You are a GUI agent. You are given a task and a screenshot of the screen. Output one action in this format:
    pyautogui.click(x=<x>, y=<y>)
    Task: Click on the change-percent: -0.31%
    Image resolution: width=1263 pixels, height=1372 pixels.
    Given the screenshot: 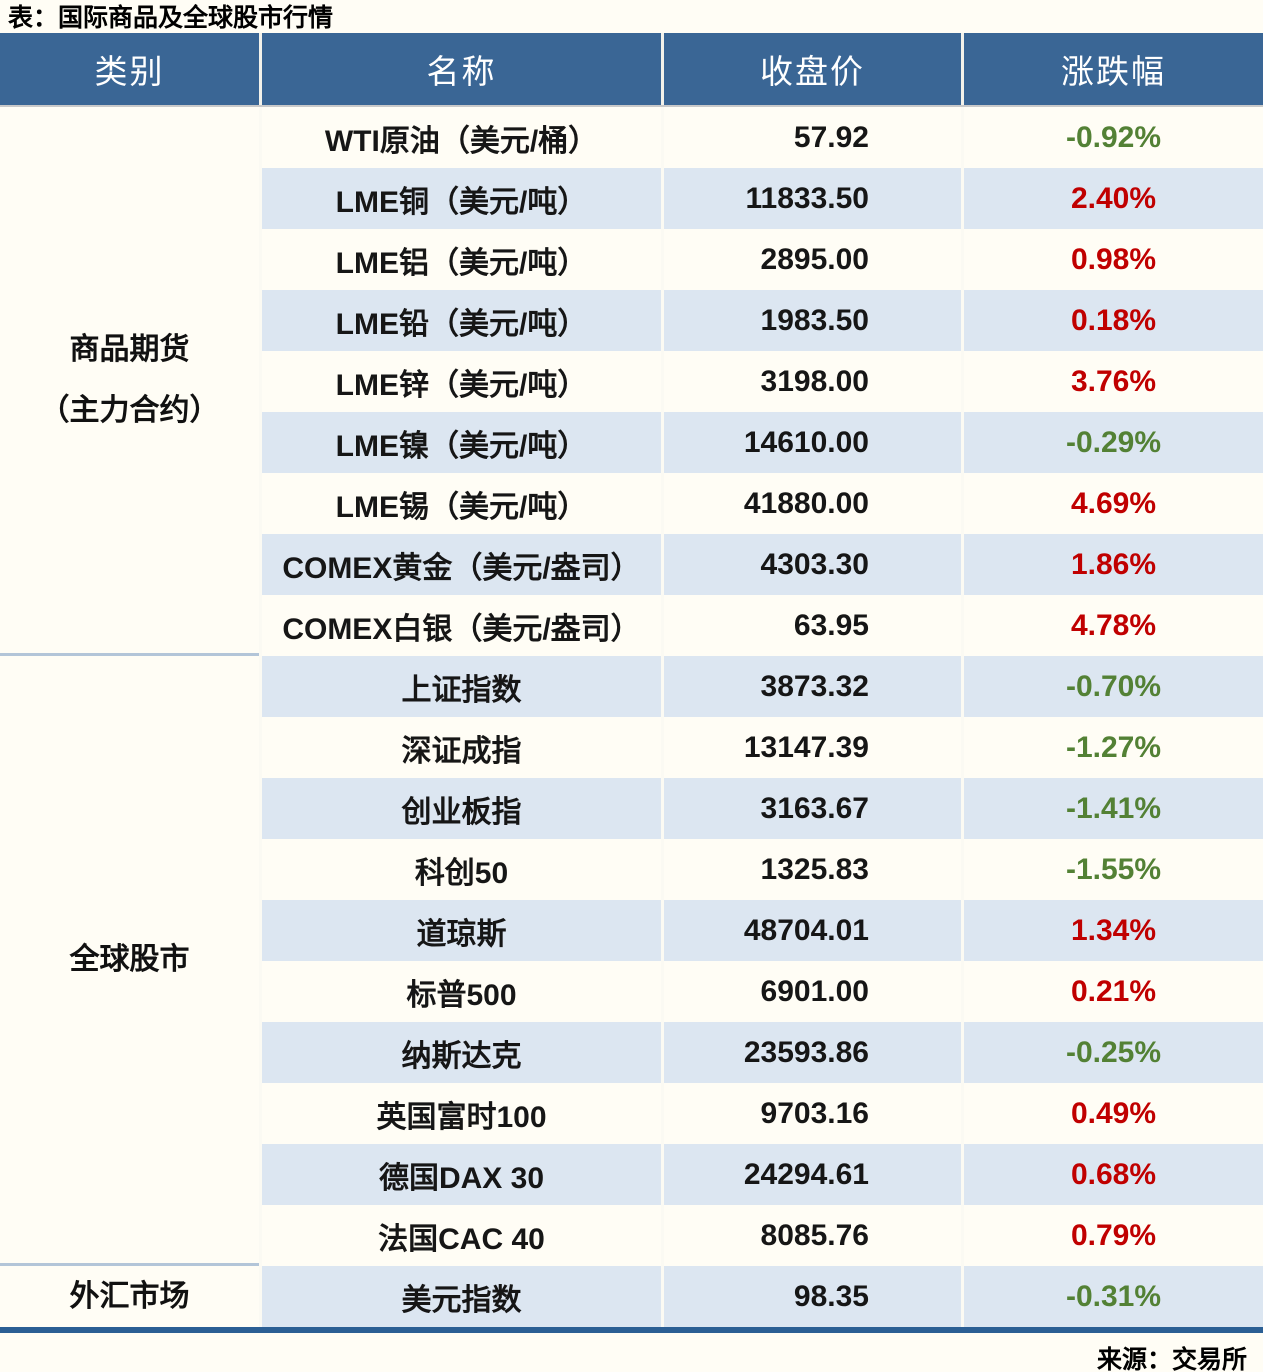 What is the action you would take?
    pyautogui.click(x=1112, y=1296)
    